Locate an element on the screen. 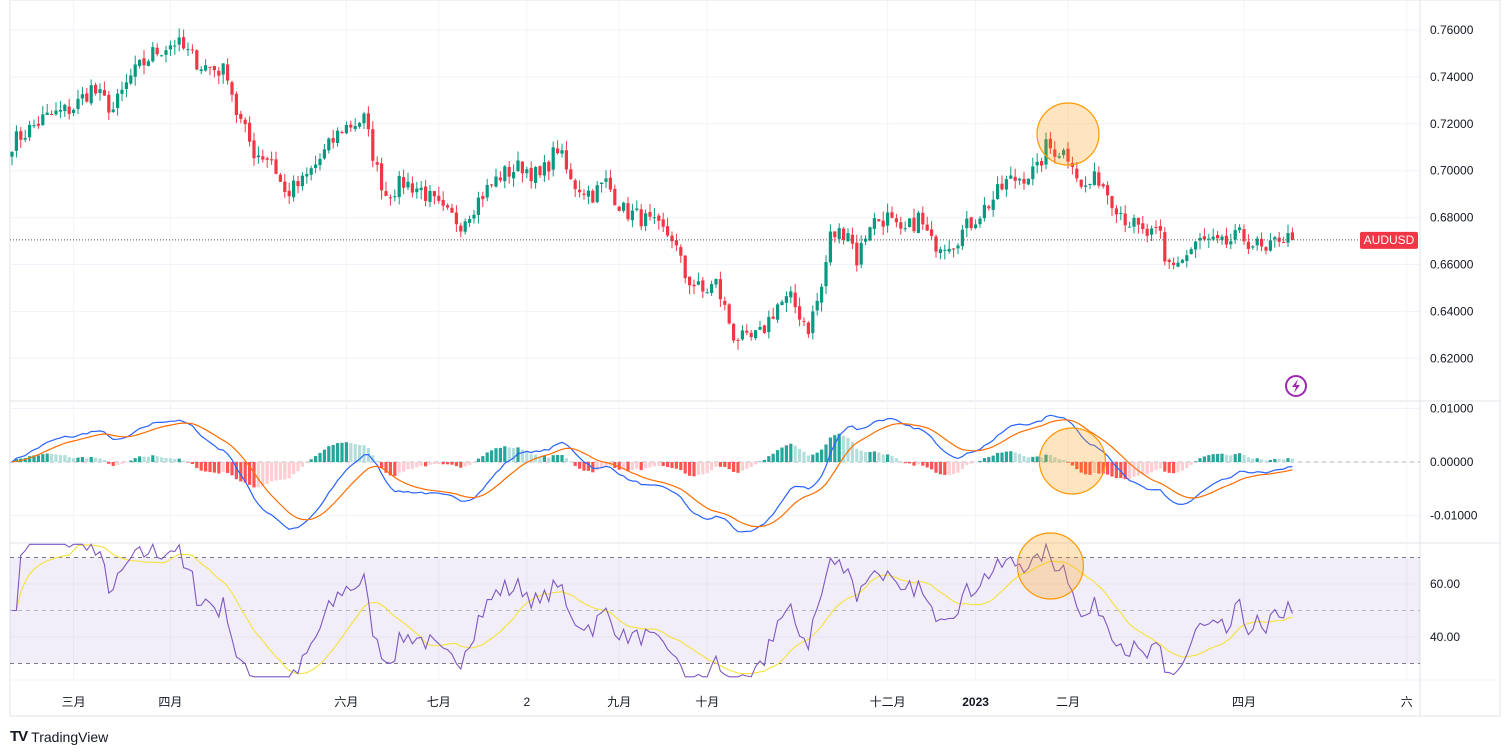  time-tick-label: 2 is located at coordinates (526, 702).